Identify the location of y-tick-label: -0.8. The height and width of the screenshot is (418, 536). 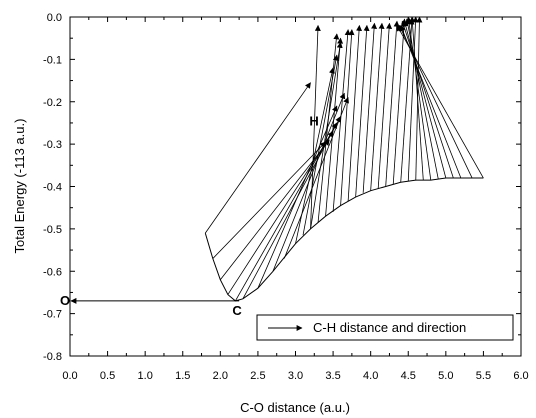
(52, 357).